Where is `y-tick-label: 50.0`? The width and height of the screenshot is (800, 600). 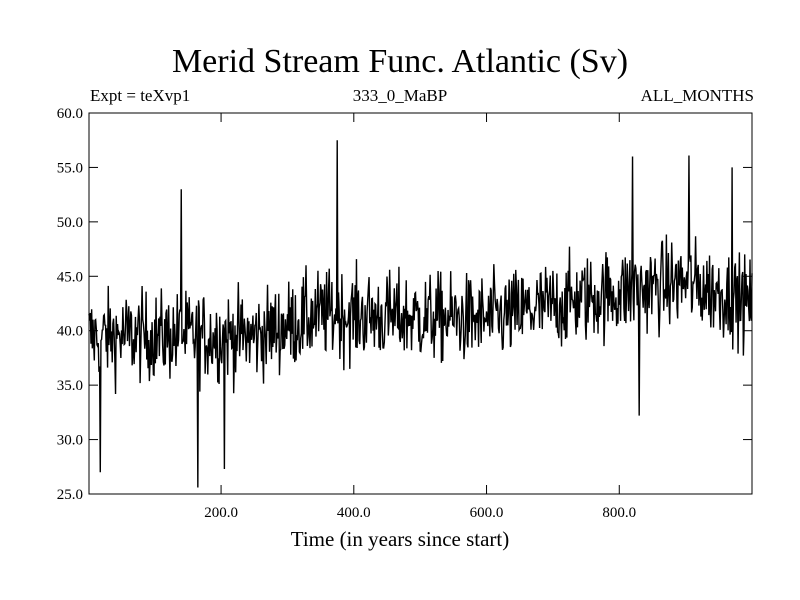
y-tick-label: 50.0 is located at coordinates (70, 223).